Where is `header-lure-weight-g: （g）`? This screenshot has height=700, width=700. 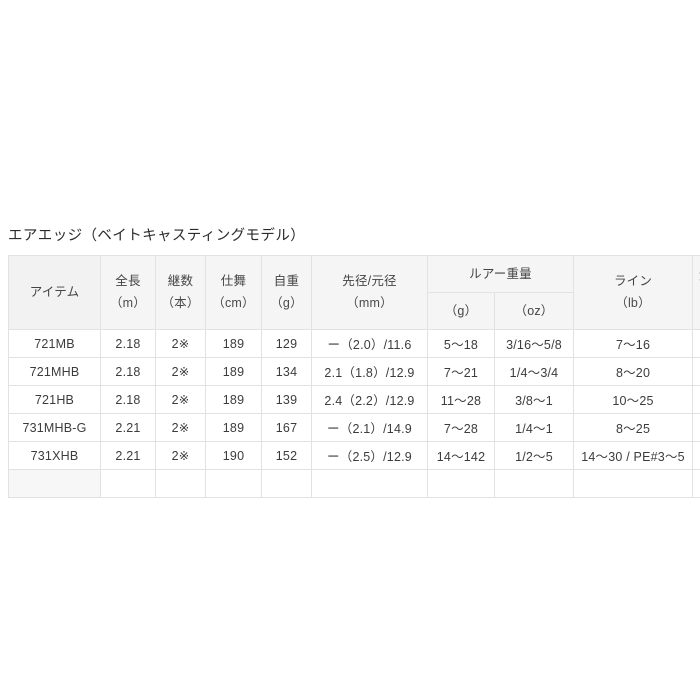
header-lure-weight-g: （g） is located at coordinates (461, 311).